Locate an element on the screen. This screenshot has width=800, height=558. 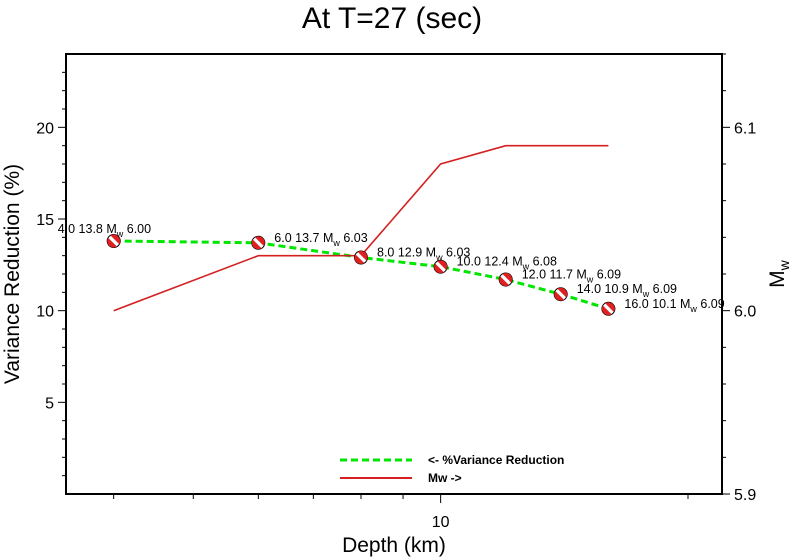
legend-label-mw: Mw -> is located at coordinates (445, 478).